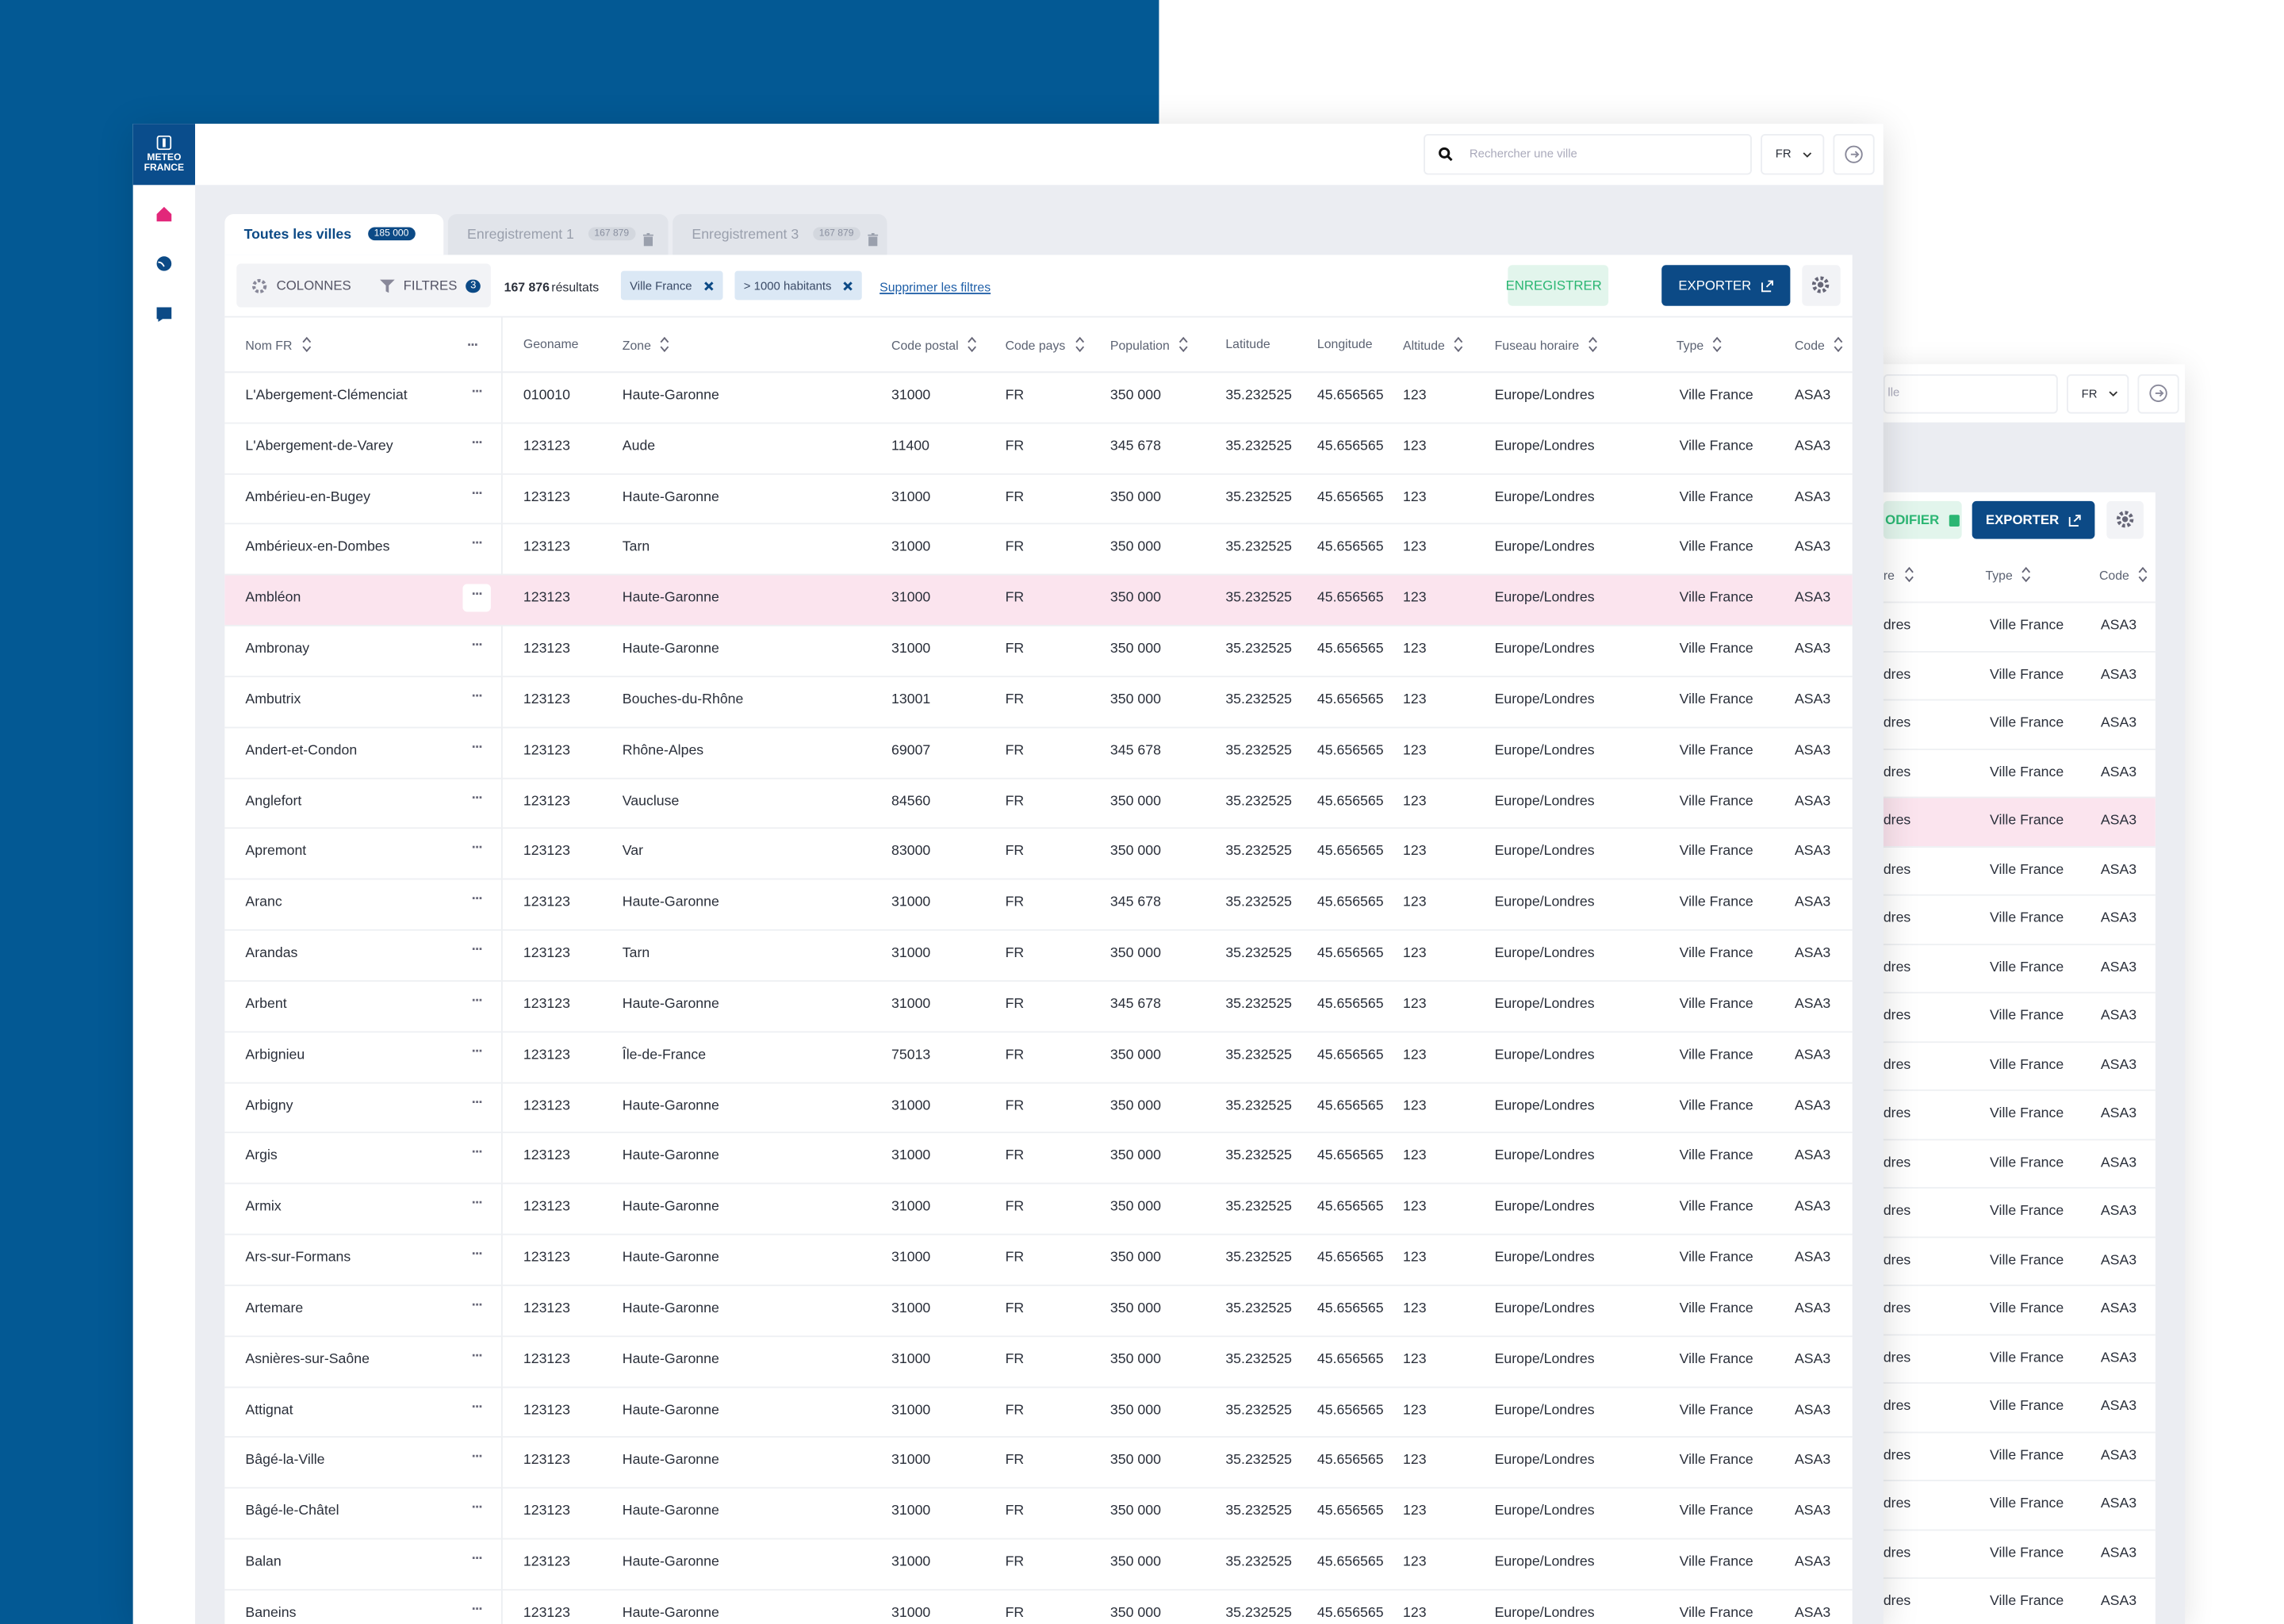 Image resolution: width=2284 pixels, height=1624 pixels. What do you see at coordinates (935, 287) in the screenshot?
I see `clear-filters: Supprimer les filtres` at bounding box center [935, 287].